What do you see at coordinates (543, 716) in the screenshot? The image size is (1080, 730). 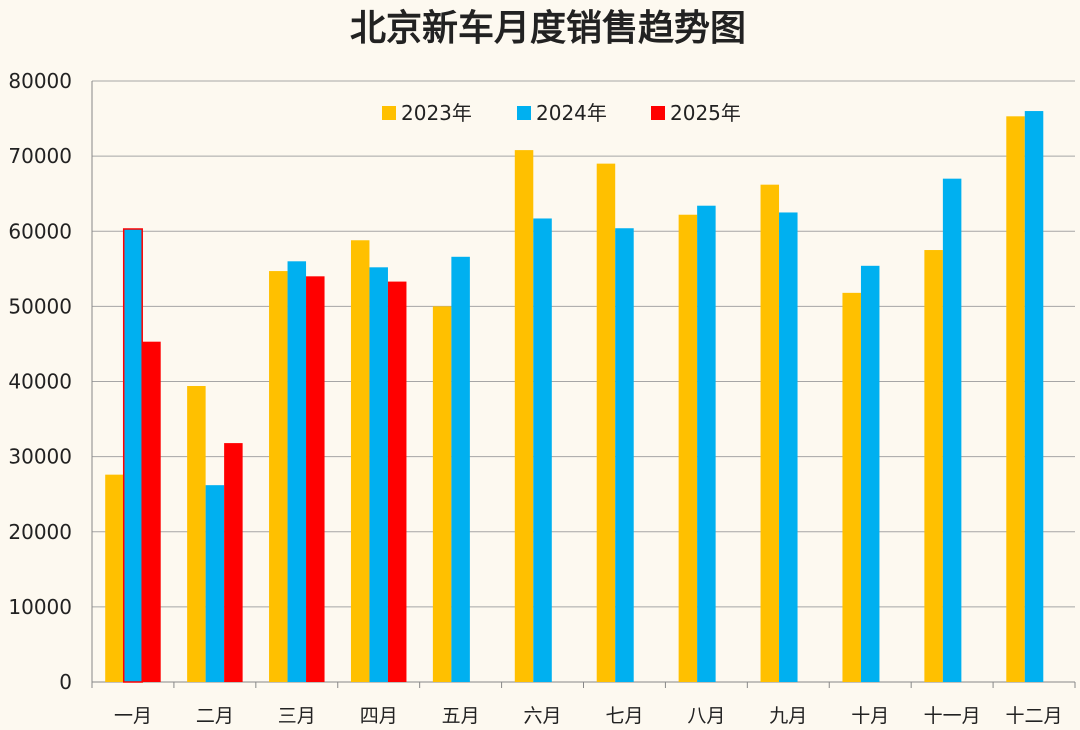 I see `x-tick-label: 六月` at bounding box center [543, 716].